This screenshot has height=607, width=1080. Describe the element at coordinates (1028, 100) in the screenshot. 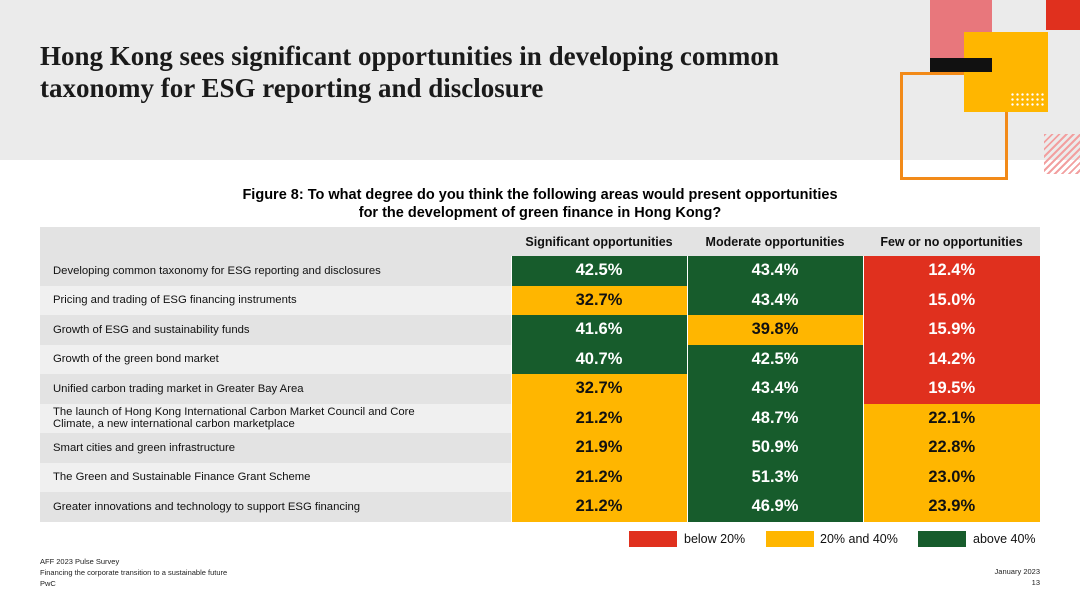

I see `decorative-dot-pattern` at that location.